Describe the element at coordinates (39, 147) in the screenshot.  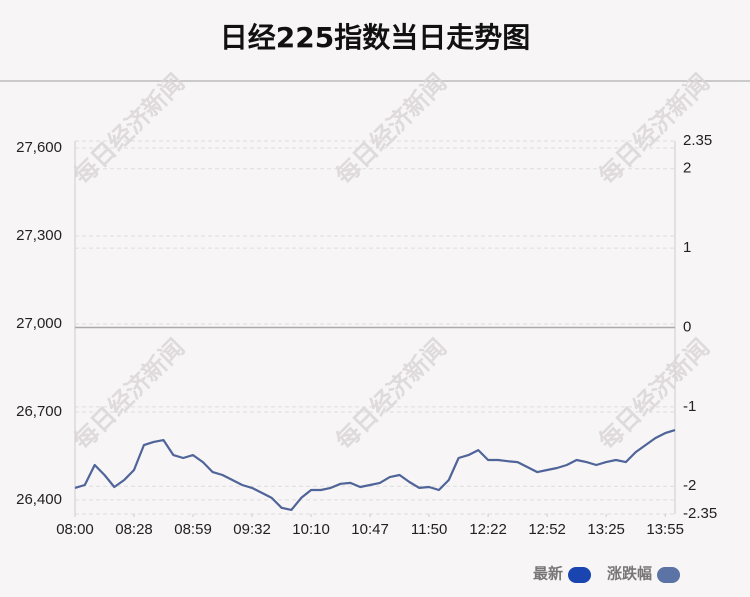
I see `y-tick-label: 27,600` at that location.